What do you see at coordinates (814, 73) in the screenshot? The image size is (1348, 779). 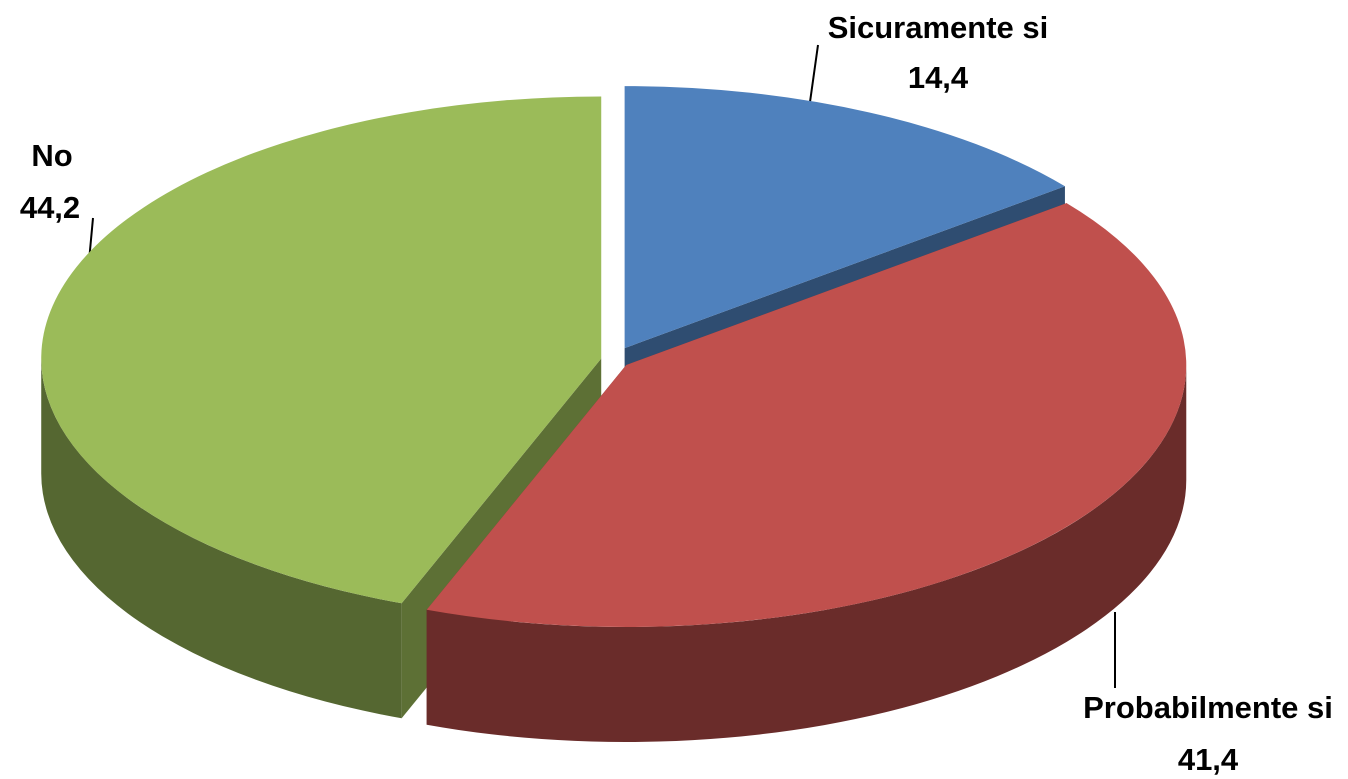 I see `leader-line` at bounding box center [814, 73].